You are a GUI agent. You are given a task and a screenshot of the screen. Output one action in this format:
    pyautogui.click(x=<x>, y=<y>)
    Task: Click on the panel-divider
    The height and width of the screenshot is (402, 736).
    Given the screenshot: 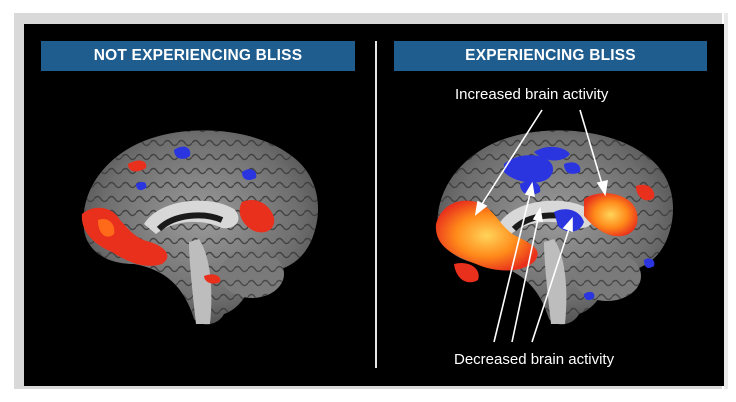 What is the action you would take?
    pyautogui.click(x=376, y=204)
    